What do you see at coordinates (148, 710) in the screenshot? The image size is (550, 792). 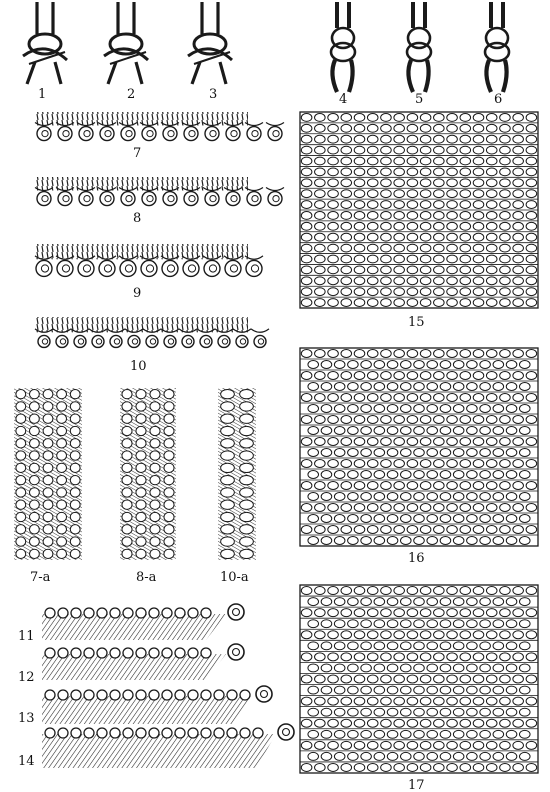 I see `edge-band` at bounding box center [148, 710].